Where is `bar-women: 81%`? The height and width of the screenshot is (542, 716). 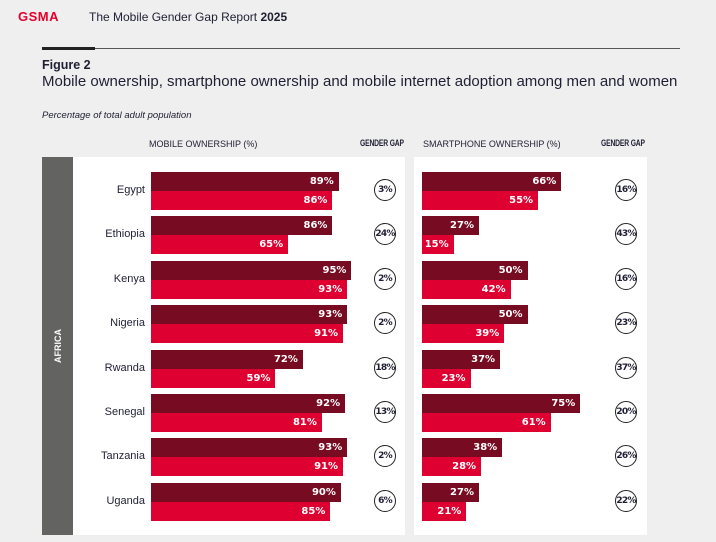 bar-women: 81% is located at coordinates (236, 422).